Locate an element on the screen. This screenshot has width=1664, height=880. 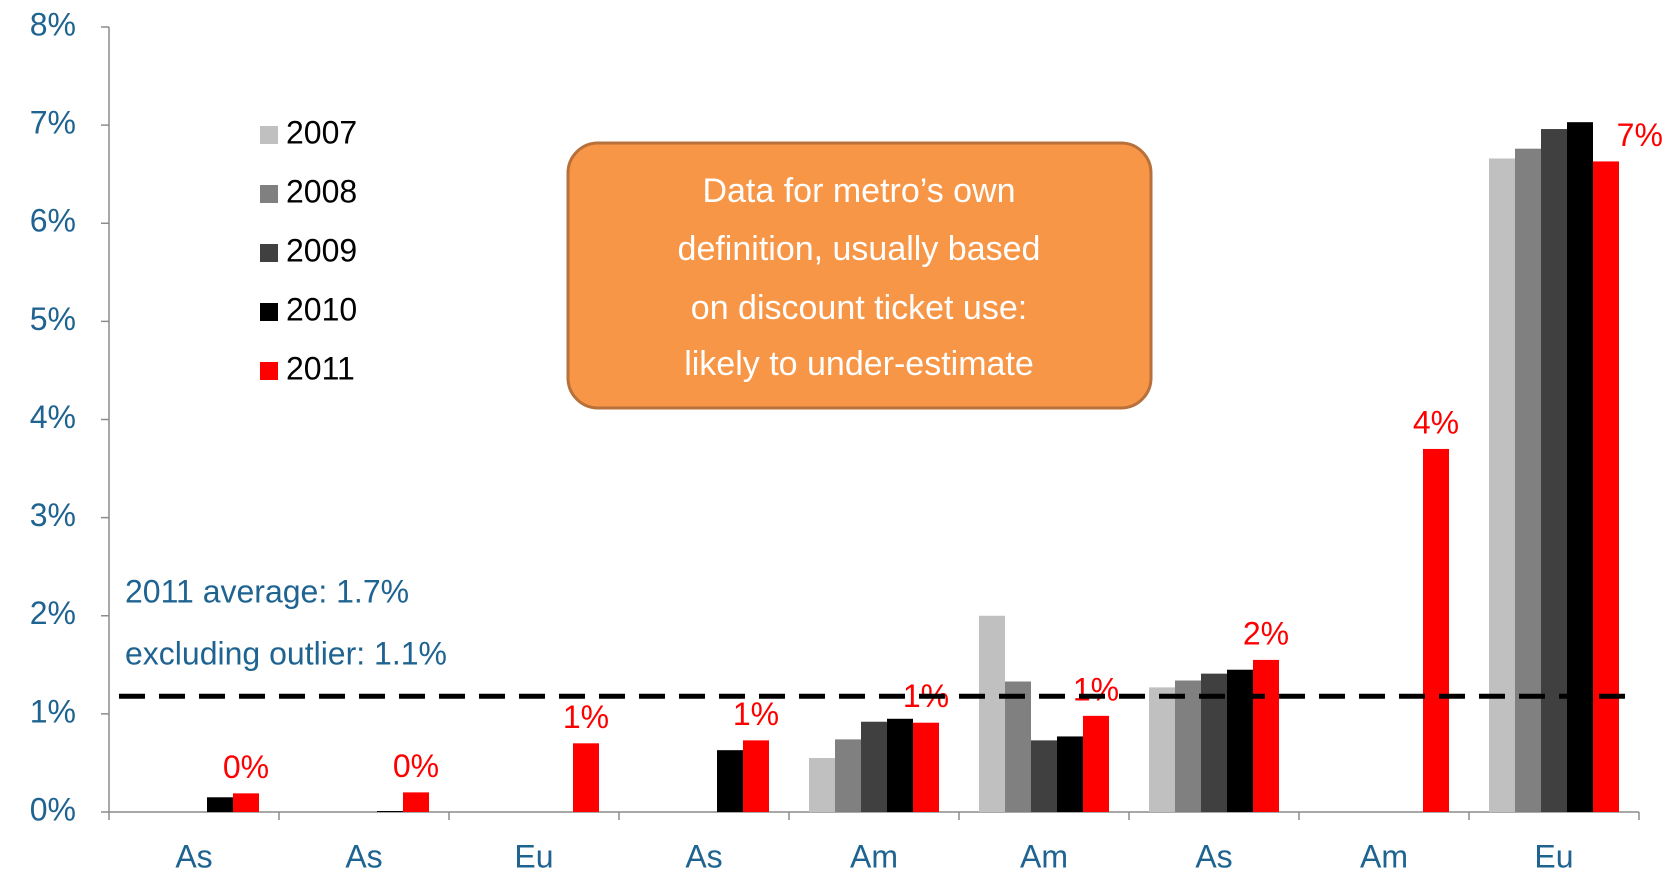
y-tick-label: 8% is located at coordinates (53, 24).